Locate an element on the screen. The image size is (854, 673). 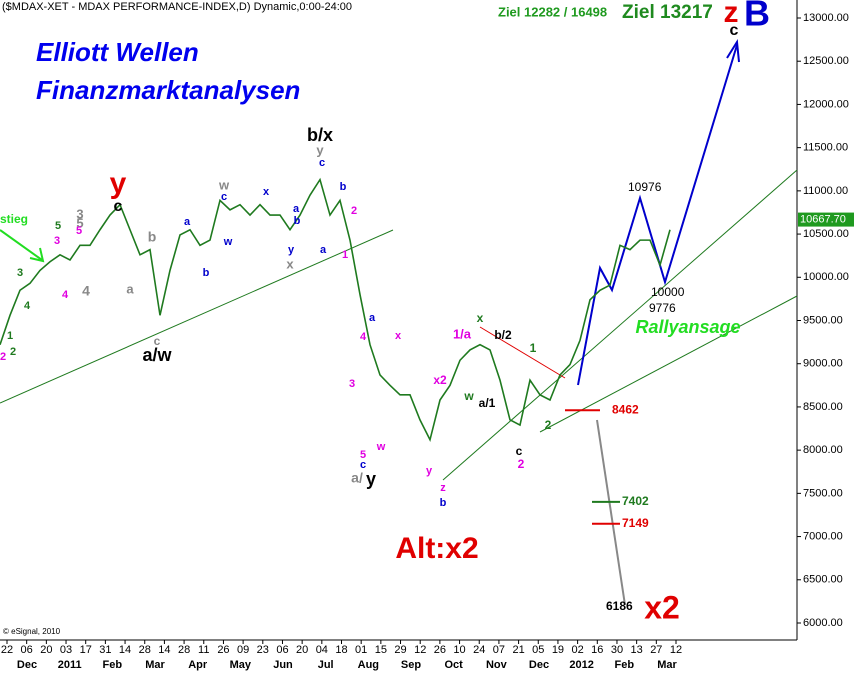
x-tick-label: 23 is located at coordinates (263, 650).